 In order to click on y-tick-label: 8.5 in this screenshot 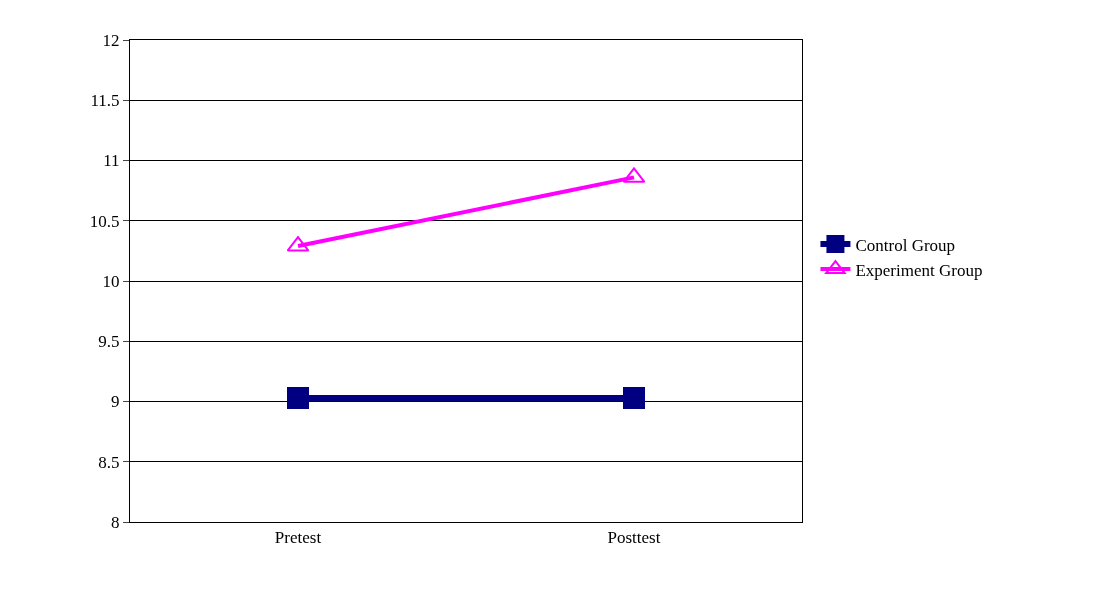, I will do `click(109, 462)`.